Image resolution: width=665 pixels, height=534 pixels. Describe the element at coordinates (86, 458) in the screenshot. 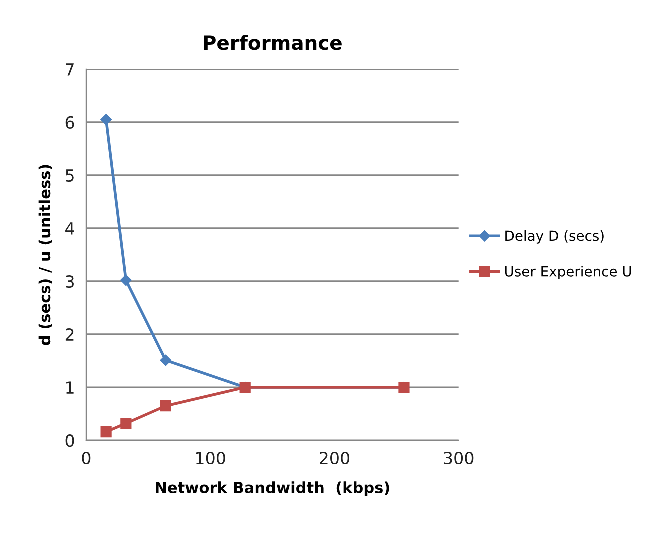

I see `x-tick-label: 0` at that location.